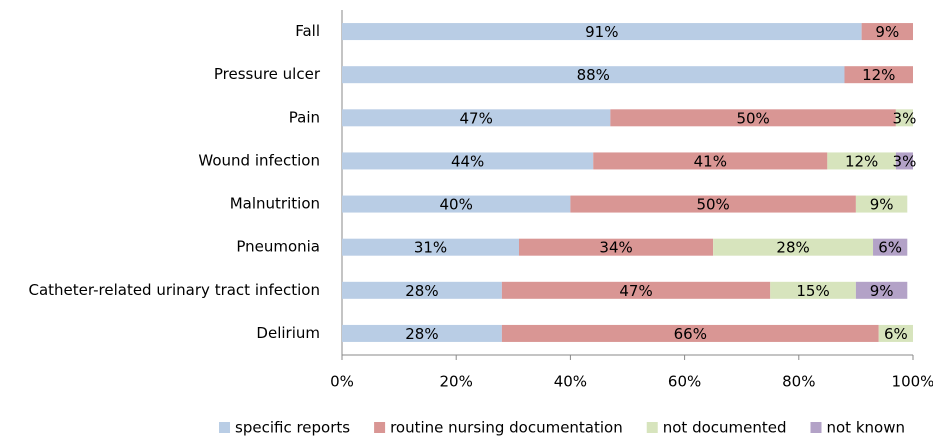  Describe the element at coordinates (570, 382) in the screenshot. I see `x-tick-label: 40%` at that location.